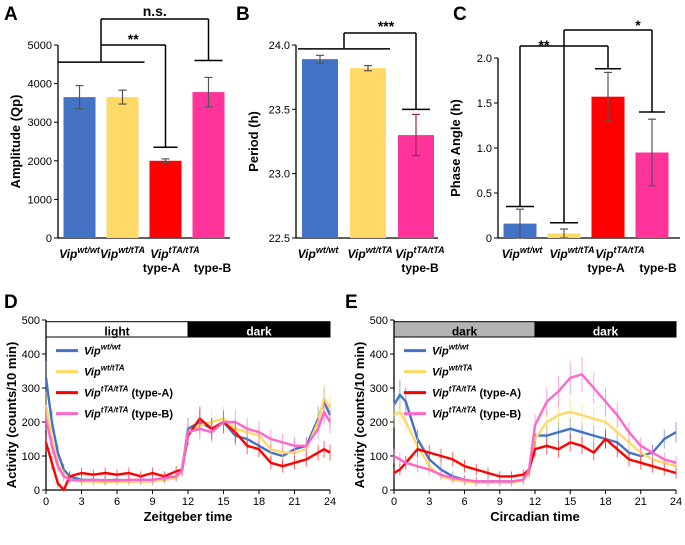 This screenshot has width=685, height=545. Describe the element at coordinates (386, 26) in the screenshot. I see `significance-marker: ***` at that location.